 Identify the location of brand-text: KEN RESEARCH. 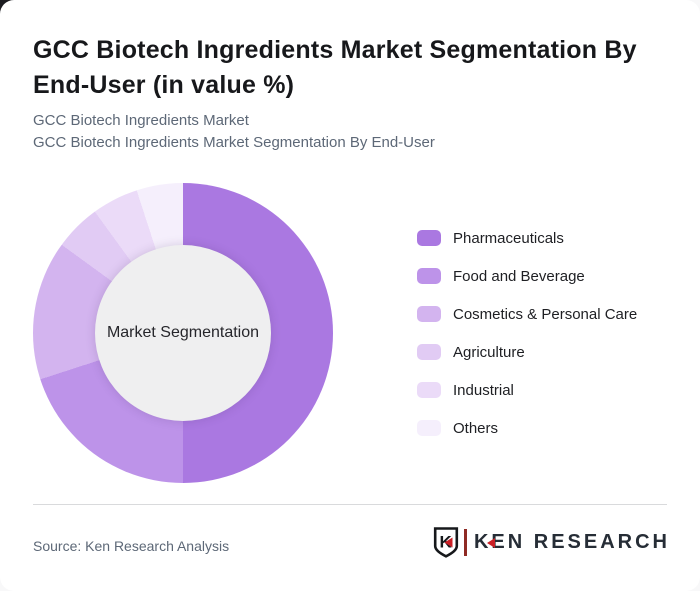
(571, 542).